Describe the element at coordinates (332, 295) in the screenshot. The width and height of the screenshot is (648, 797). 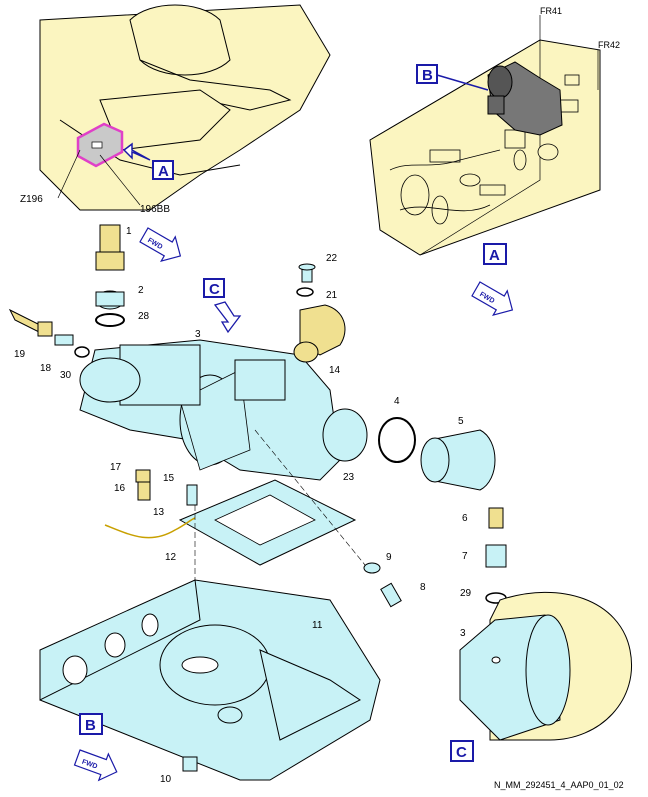
I see `part-label-21: 21` at that location.